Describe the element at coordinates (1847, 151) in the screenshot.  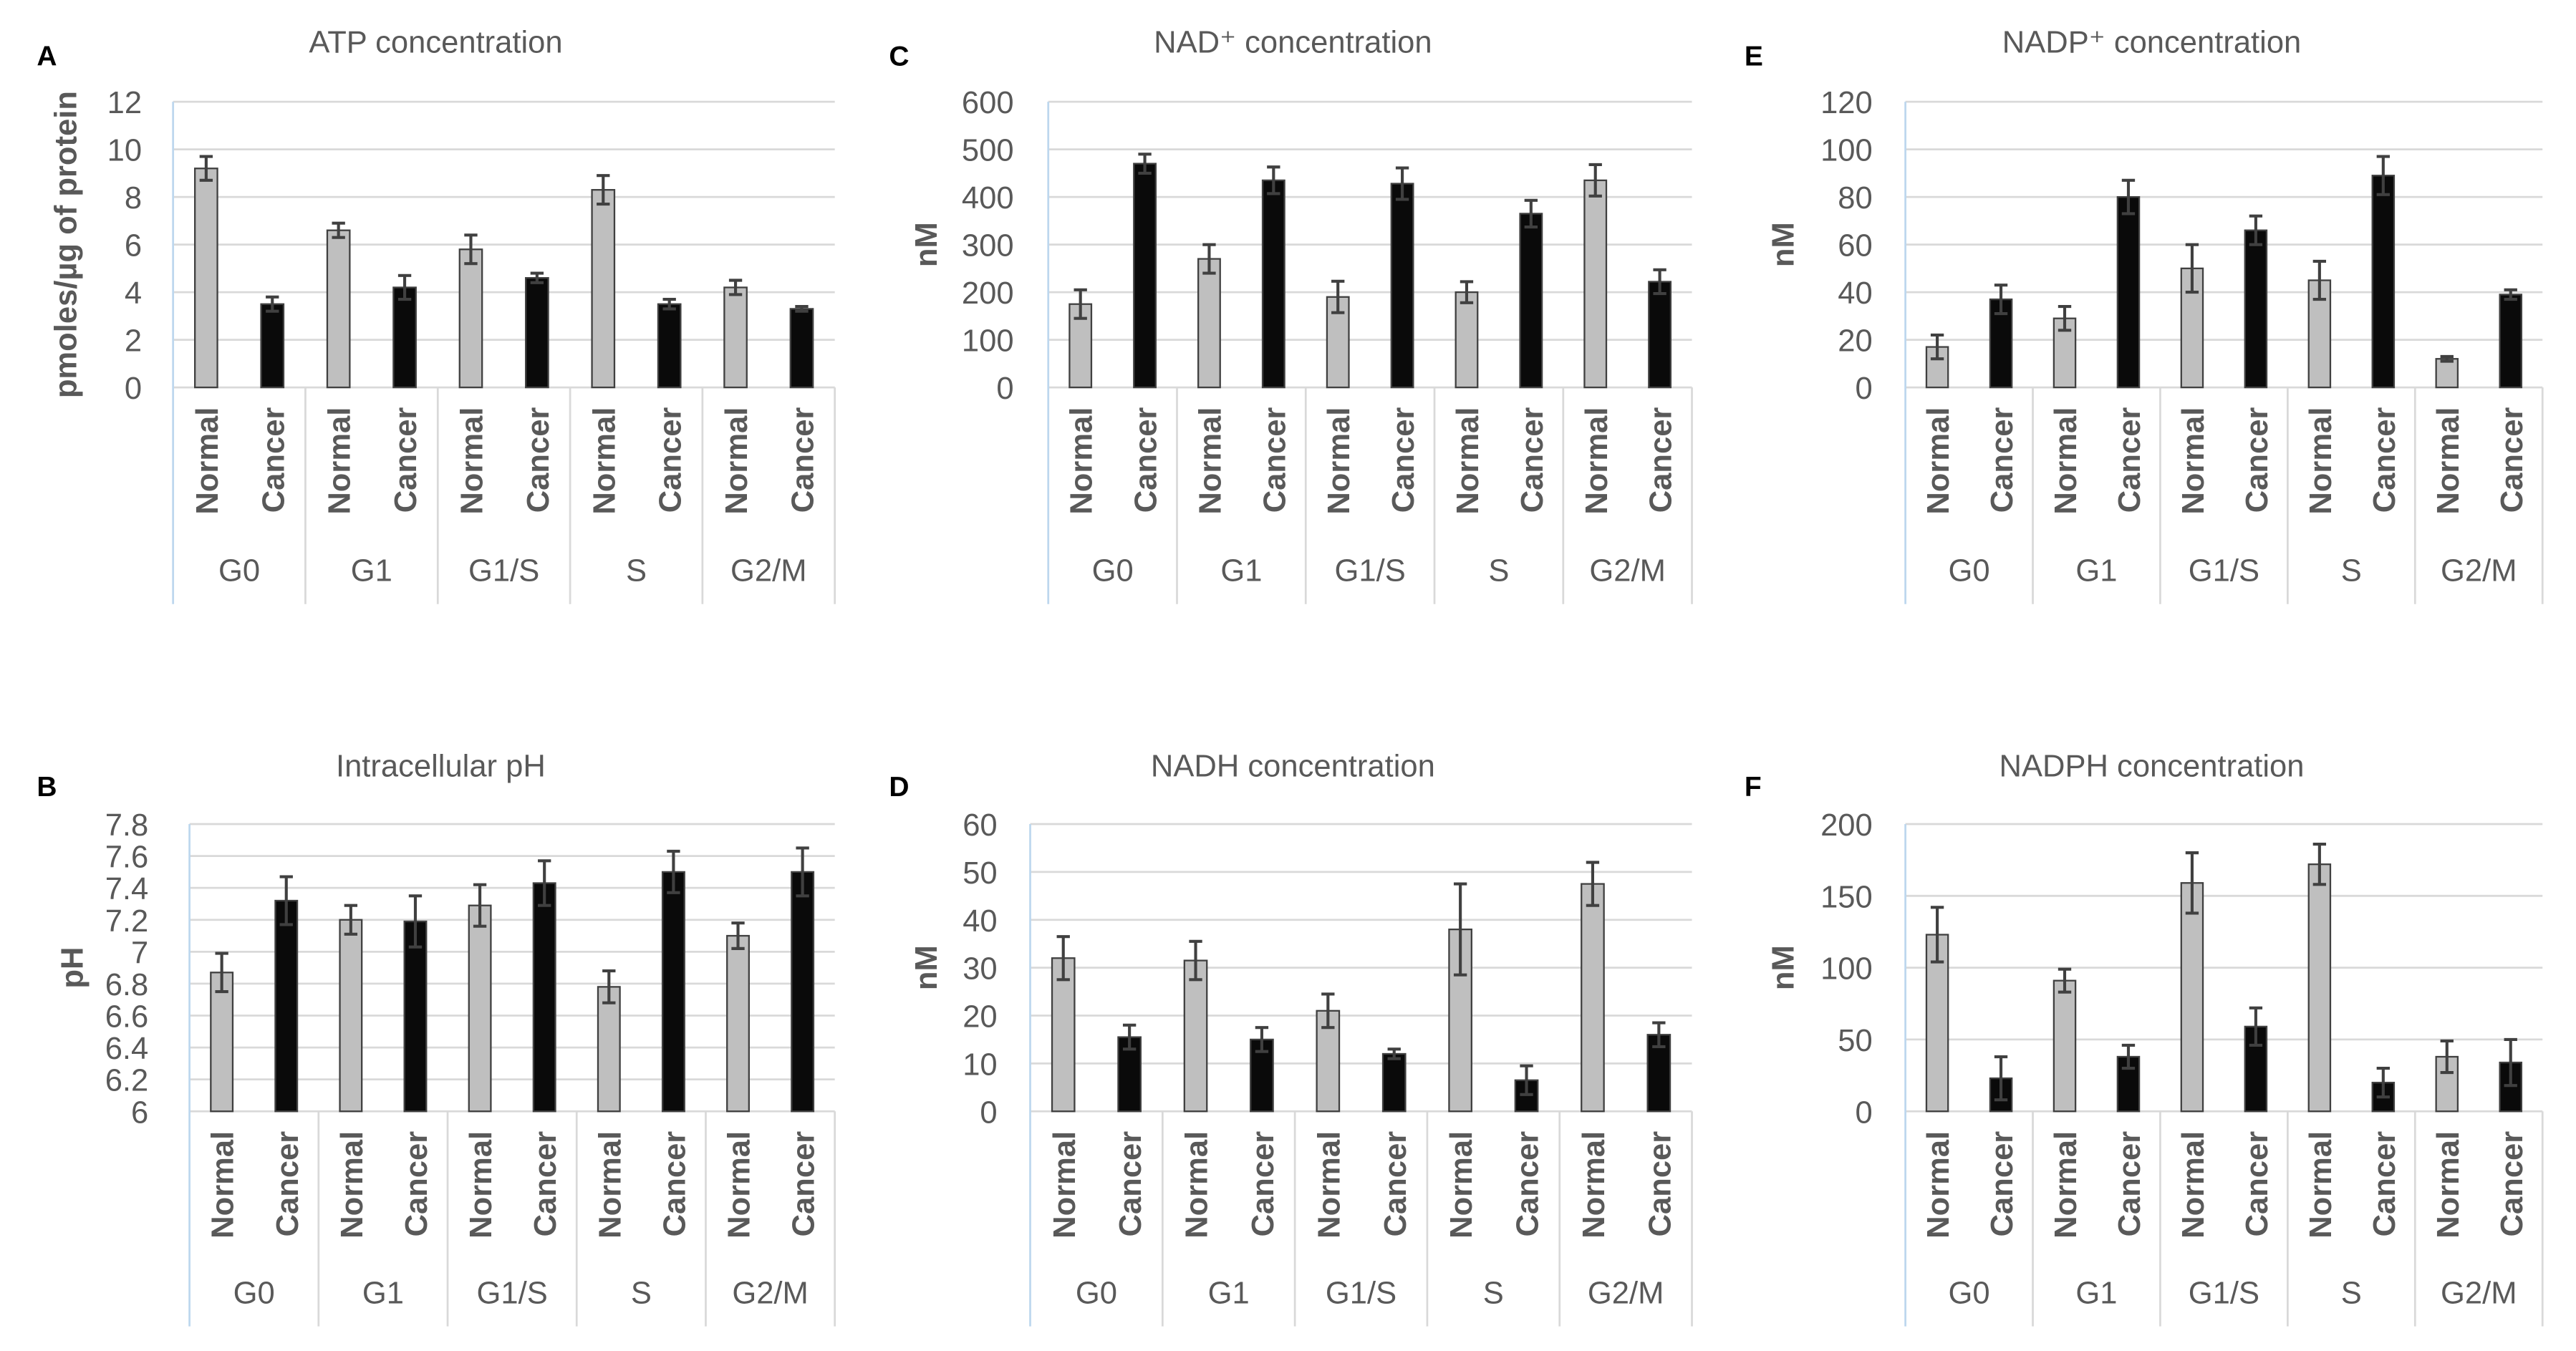
I see `y-tick-label: 100` at that location.